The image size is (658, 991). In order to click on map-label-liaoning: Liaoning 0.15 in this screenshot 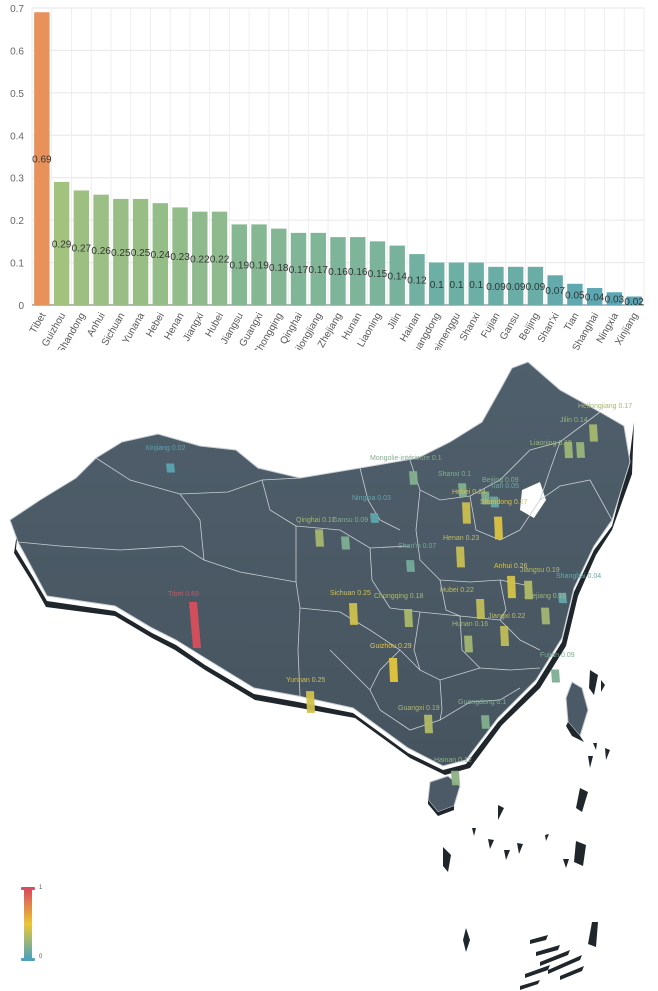, I will do `click(551, 443)`.